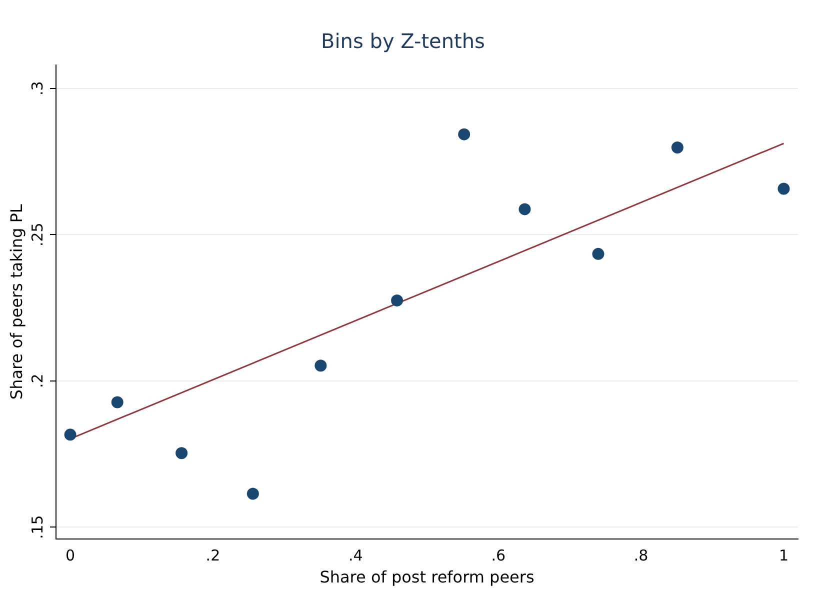  Describe the element at coordinates (498, 555) in the screenshot. I see `x-tick-label: .6` at that location.